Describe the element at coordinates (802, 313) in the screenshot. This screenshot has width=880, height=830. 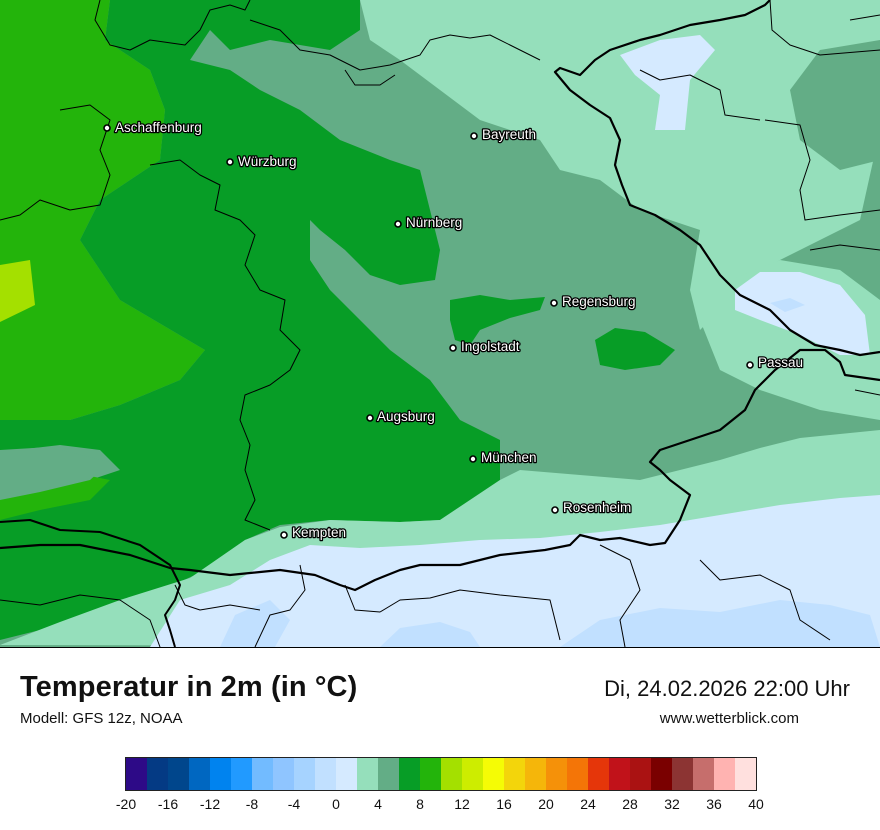
I see `temp-zone-0-2-passau` at that location.